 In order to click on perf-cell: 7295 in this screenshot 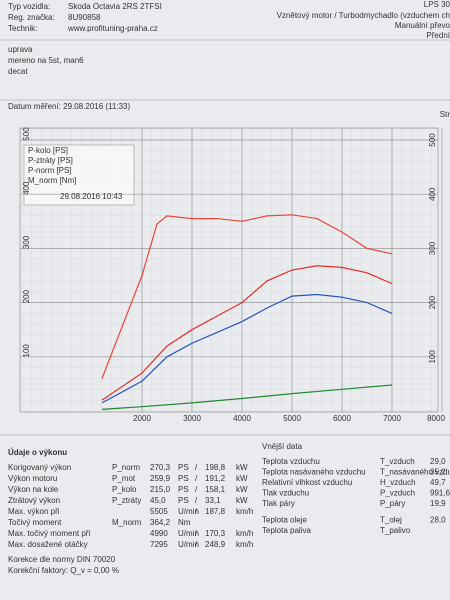, I will do `click(159, 544)`.